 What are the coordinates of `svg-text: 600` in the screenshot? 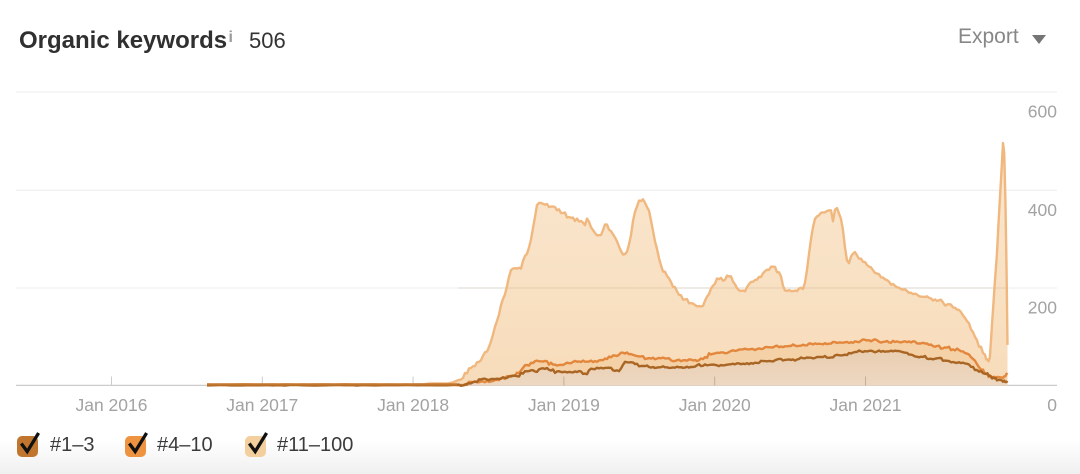 It's located at (1042, 112).